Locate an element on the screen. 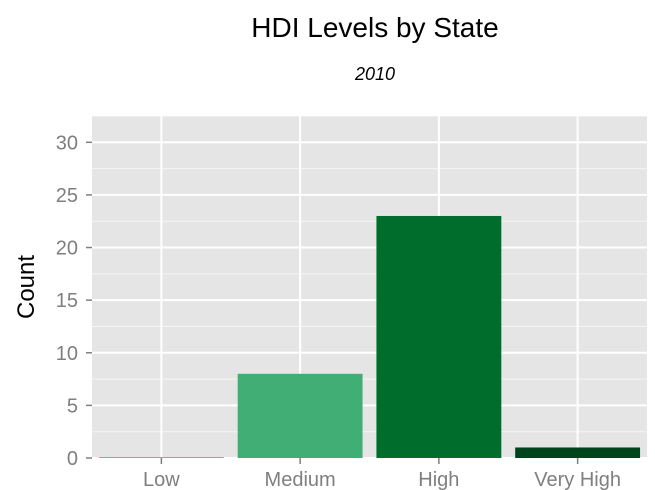 Image resolution: width=655 pixels, height=490 pixels. x-tick-label: Very High is located at coordinates (577, 479).